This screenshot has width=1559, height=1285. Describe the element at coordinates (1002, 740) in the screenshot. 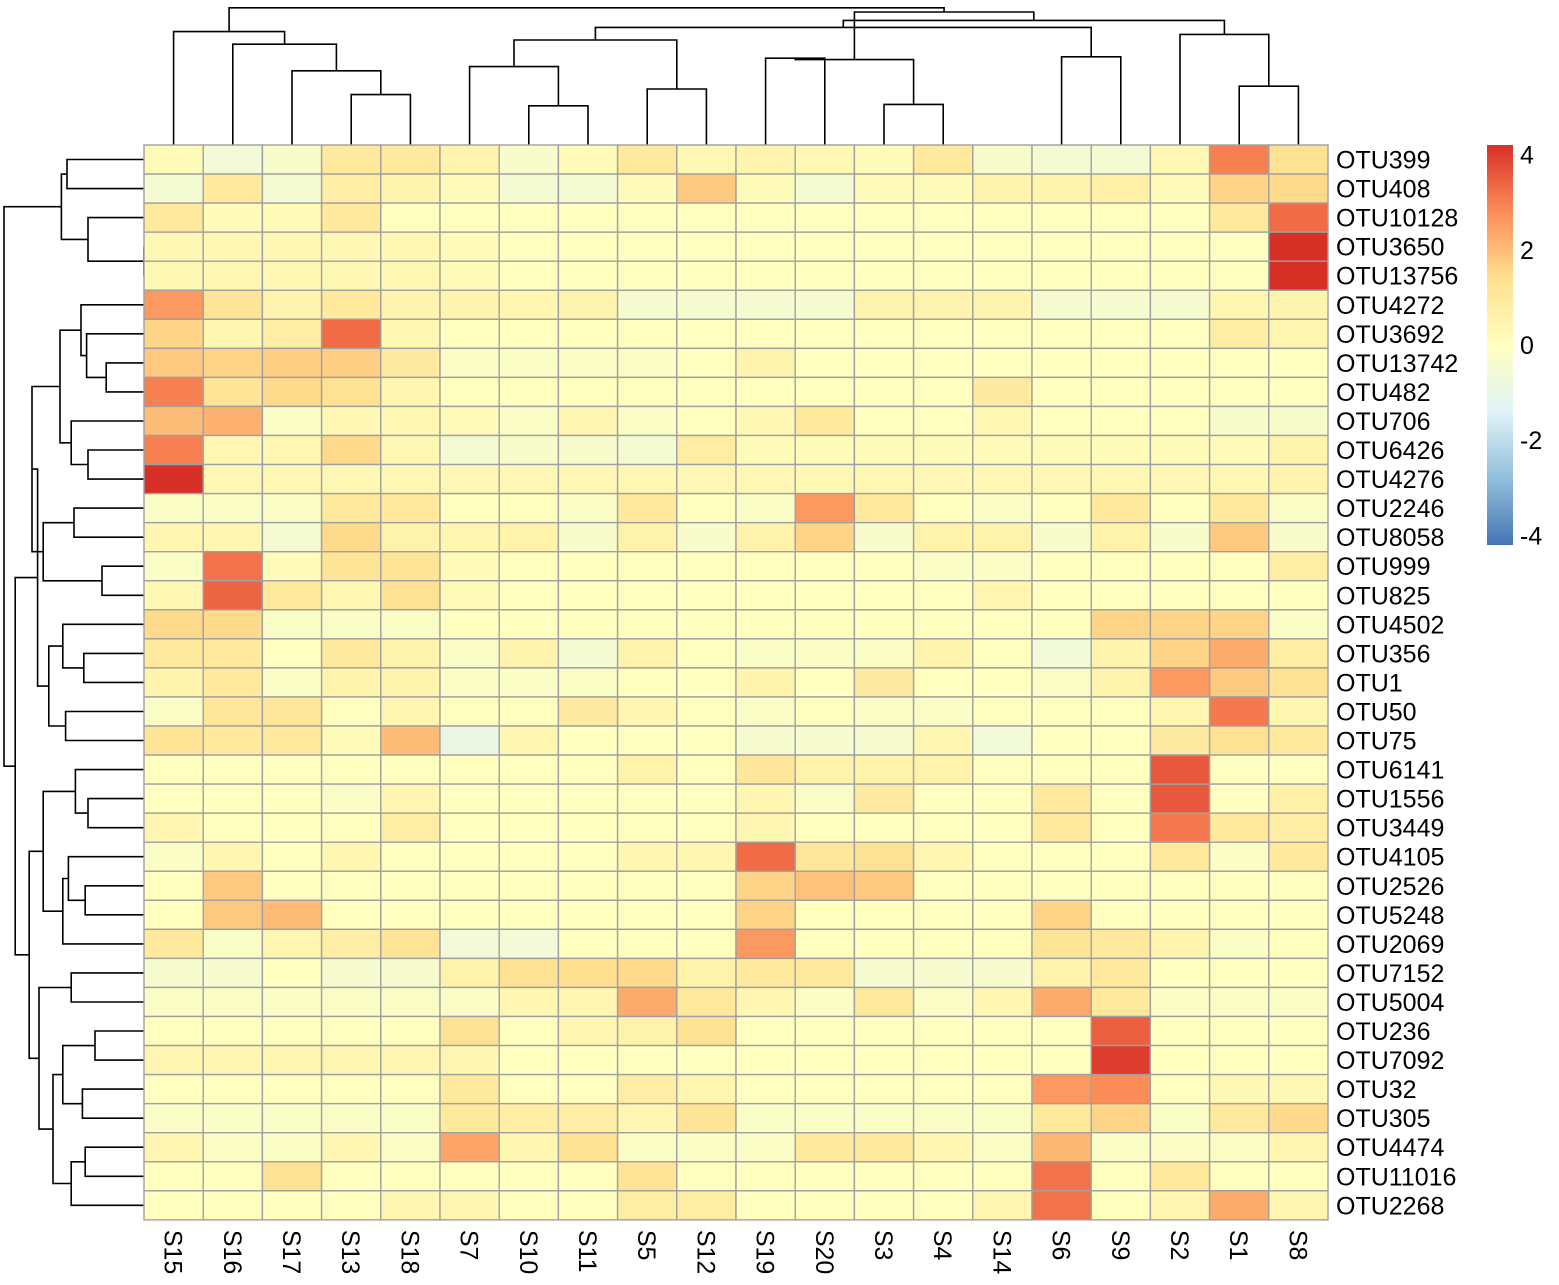

I see `heatmap-cell-OTU75-S14` at that location.